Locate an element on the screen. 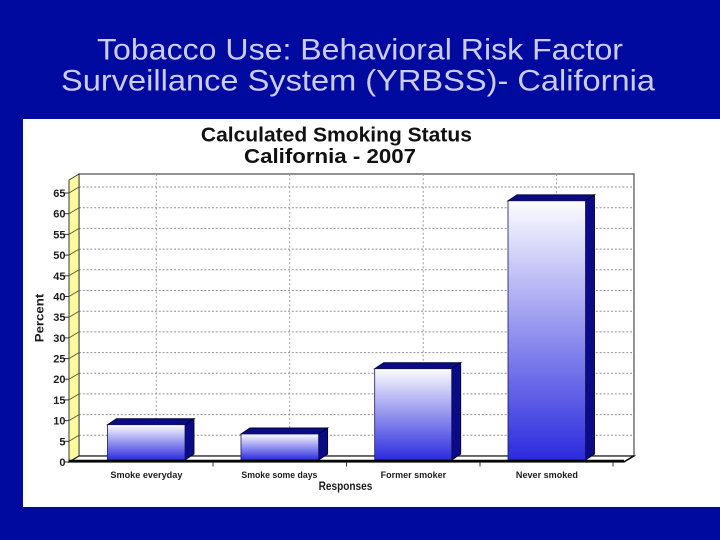  svg-text: Percent is located at coordinates (40, 318).